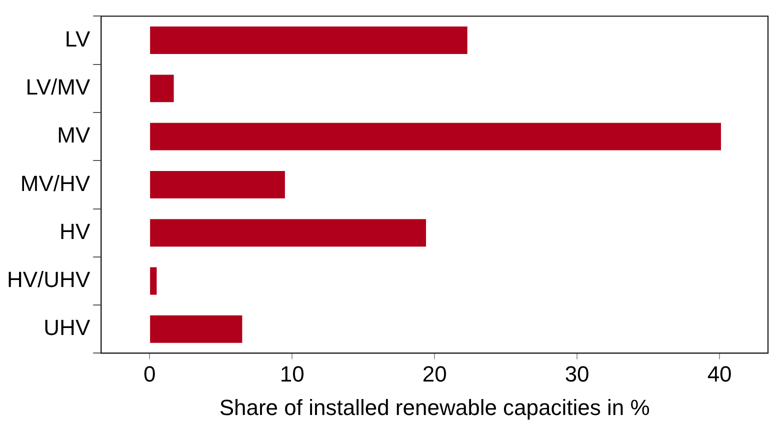  Describe the element at coordinates (58, 87) in the screenshot. I see `y-tick-label: LV/MV` at that location.